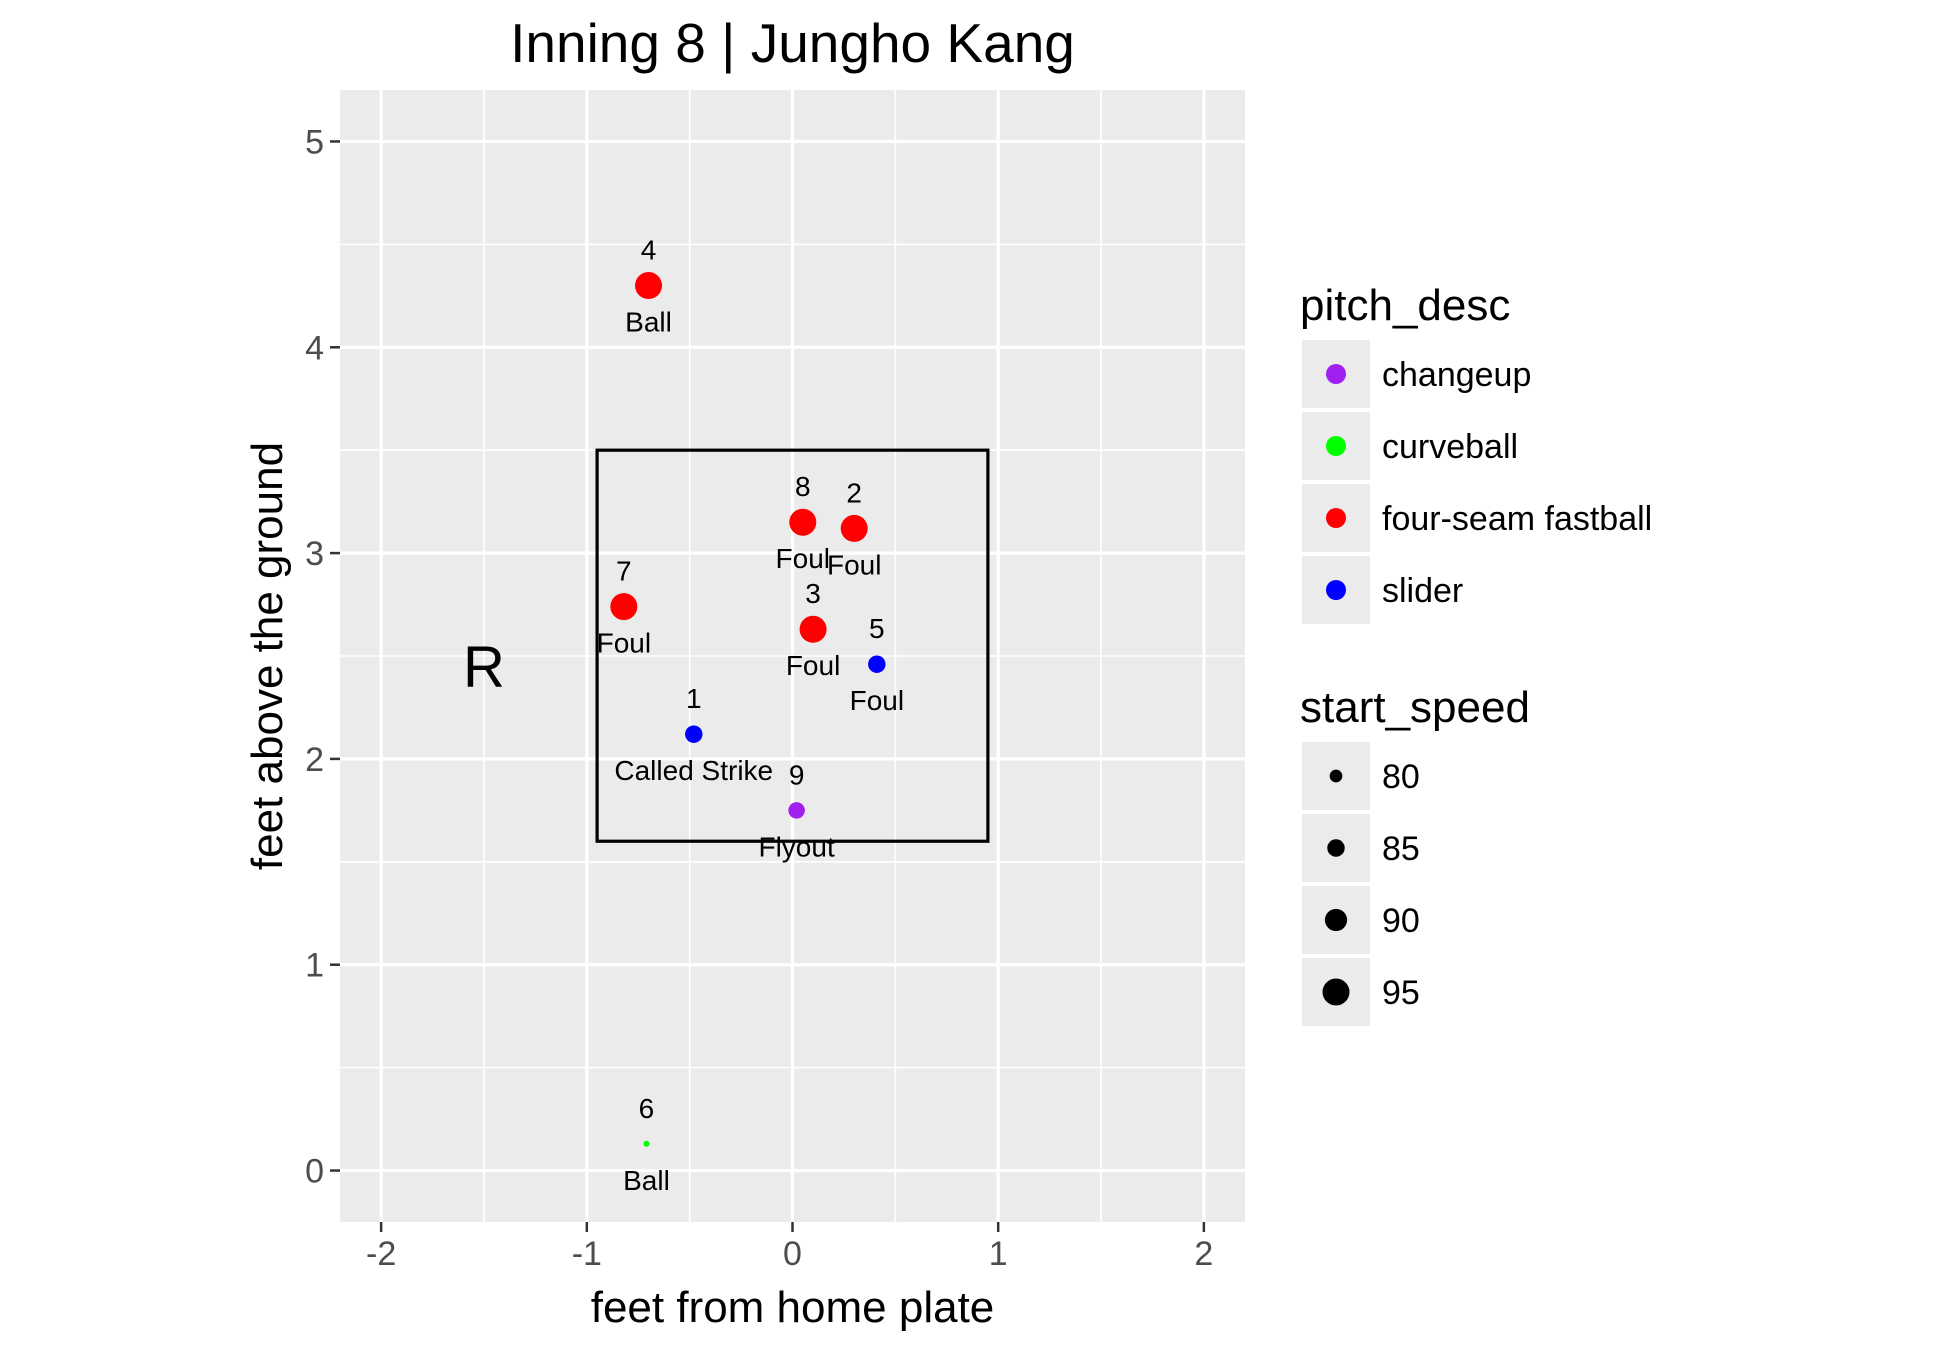 The image size is (1950, 1349). Describe the element at coordinates (998, 1254) in the screenshot. I see `x-tick-label: 1` at that location.